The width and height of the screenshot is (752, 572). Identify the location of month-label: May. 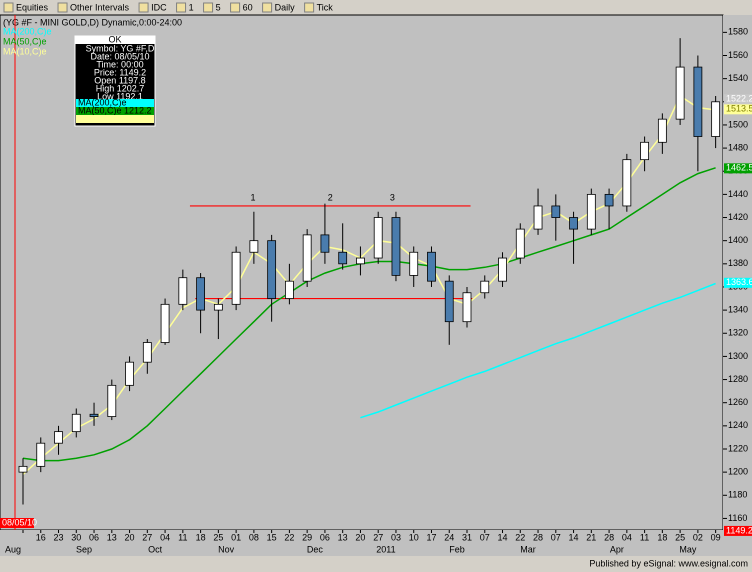
(688, 549).